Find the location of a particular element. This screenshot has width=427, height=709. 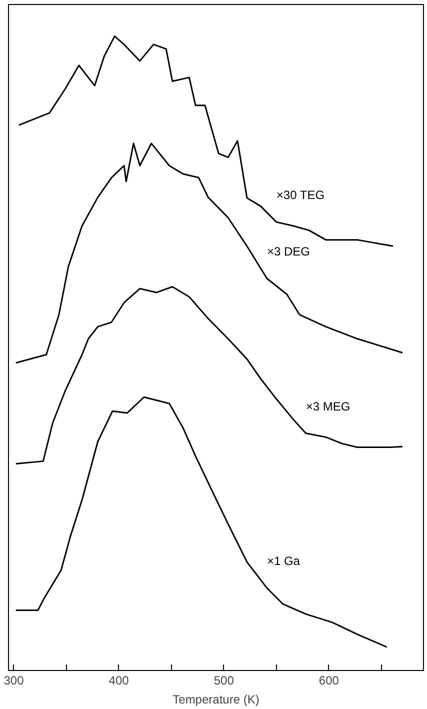

series-label: ×30 TEG is located at coordinates (300, 195).